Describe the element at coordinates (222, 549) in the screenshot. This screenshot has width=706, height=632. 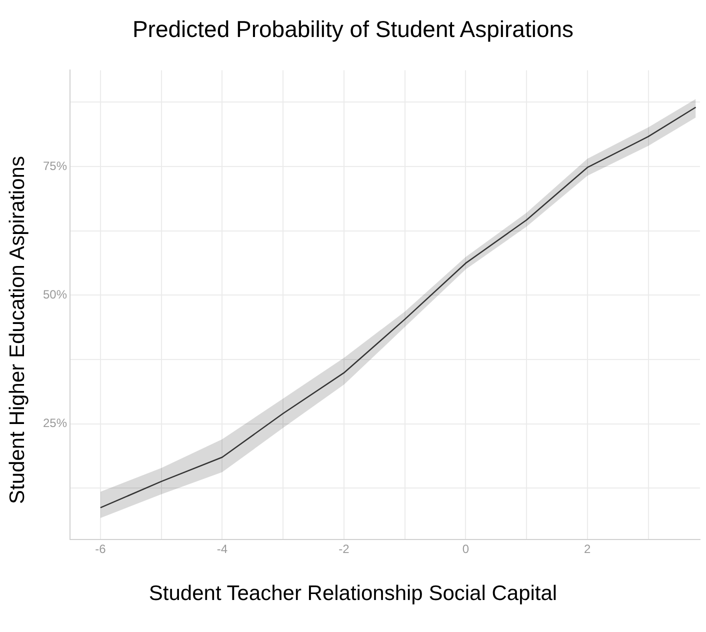
I see `x-tick-label: -4` at that location.